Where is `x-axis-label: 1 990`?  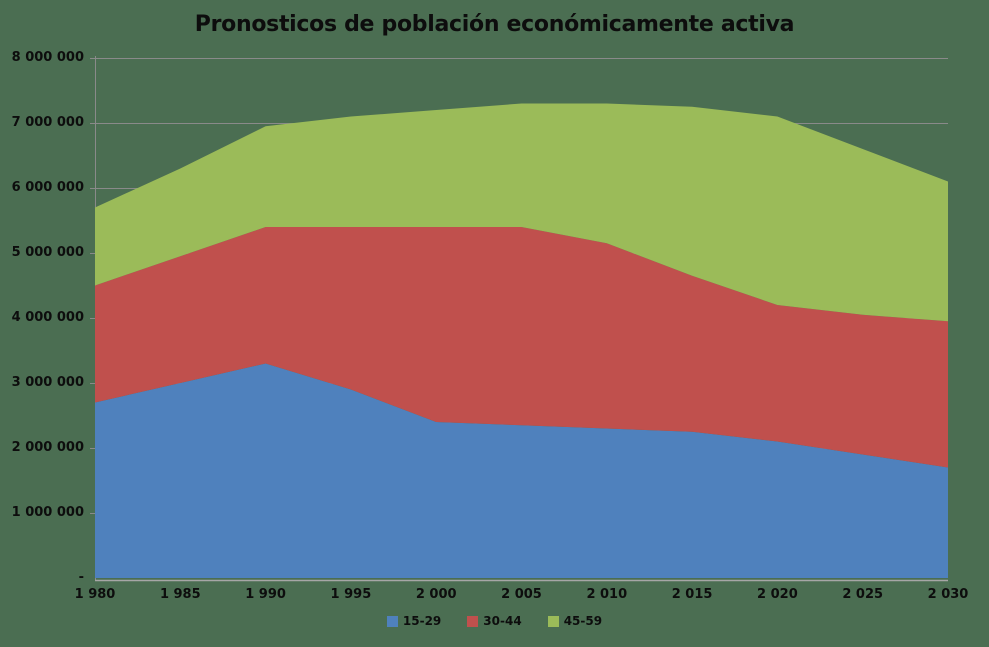
x-axis-label: 1 990 is located at coordinates (265, 594).